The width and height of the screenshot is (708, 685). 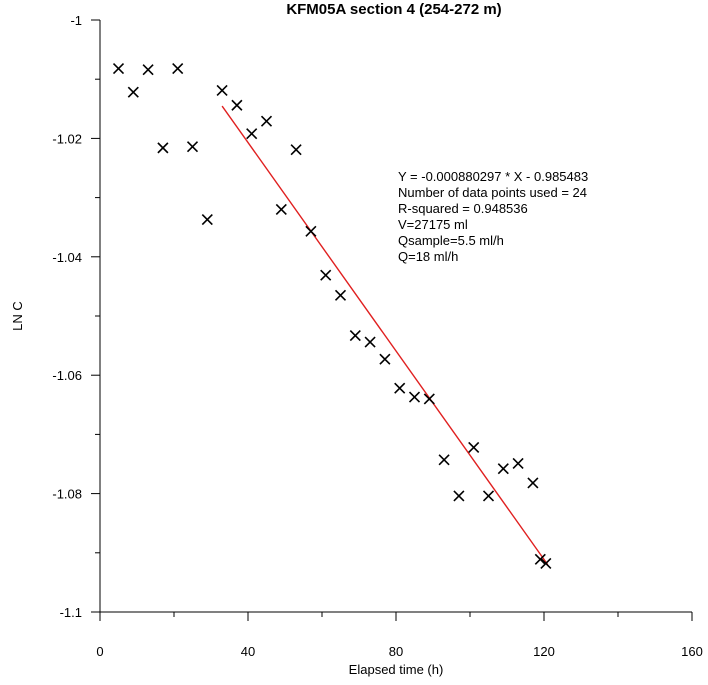 I want to click on annotation-qsample: Qsample=5.5 ml/h, so click(x=451, y=240).